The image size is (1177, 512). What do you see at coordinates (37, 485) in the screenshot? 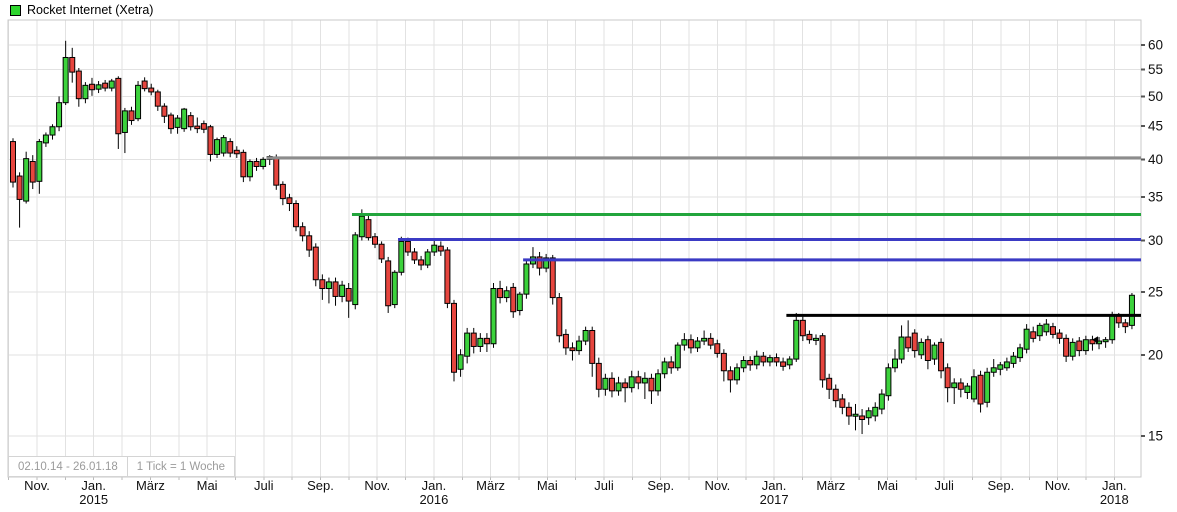
I see `x-tick-label: Nov.` at bounding box center [37, 485].